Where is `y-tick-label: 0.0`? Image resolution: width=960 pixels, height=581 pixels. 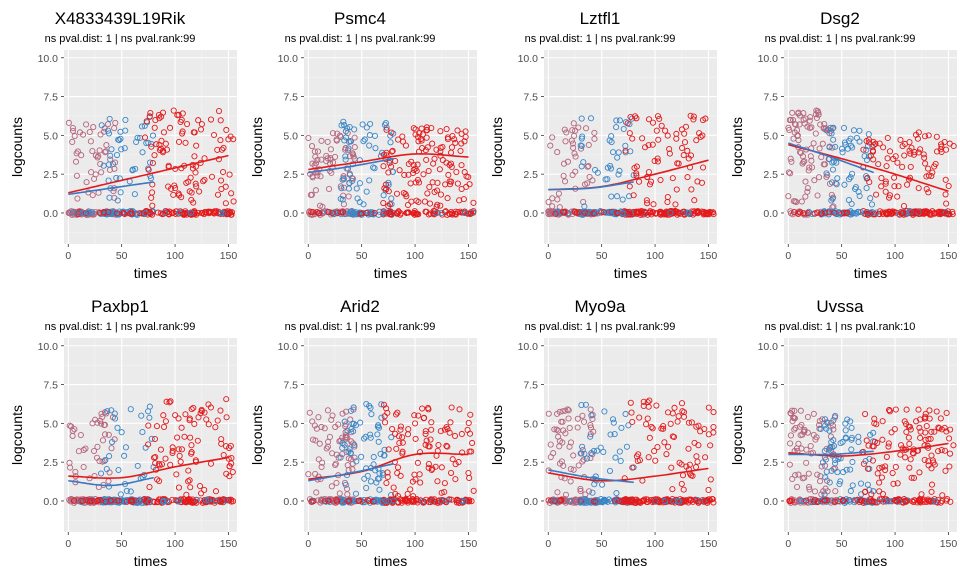
y-tick-label: 0.0 is located at coordinates (530, 214).